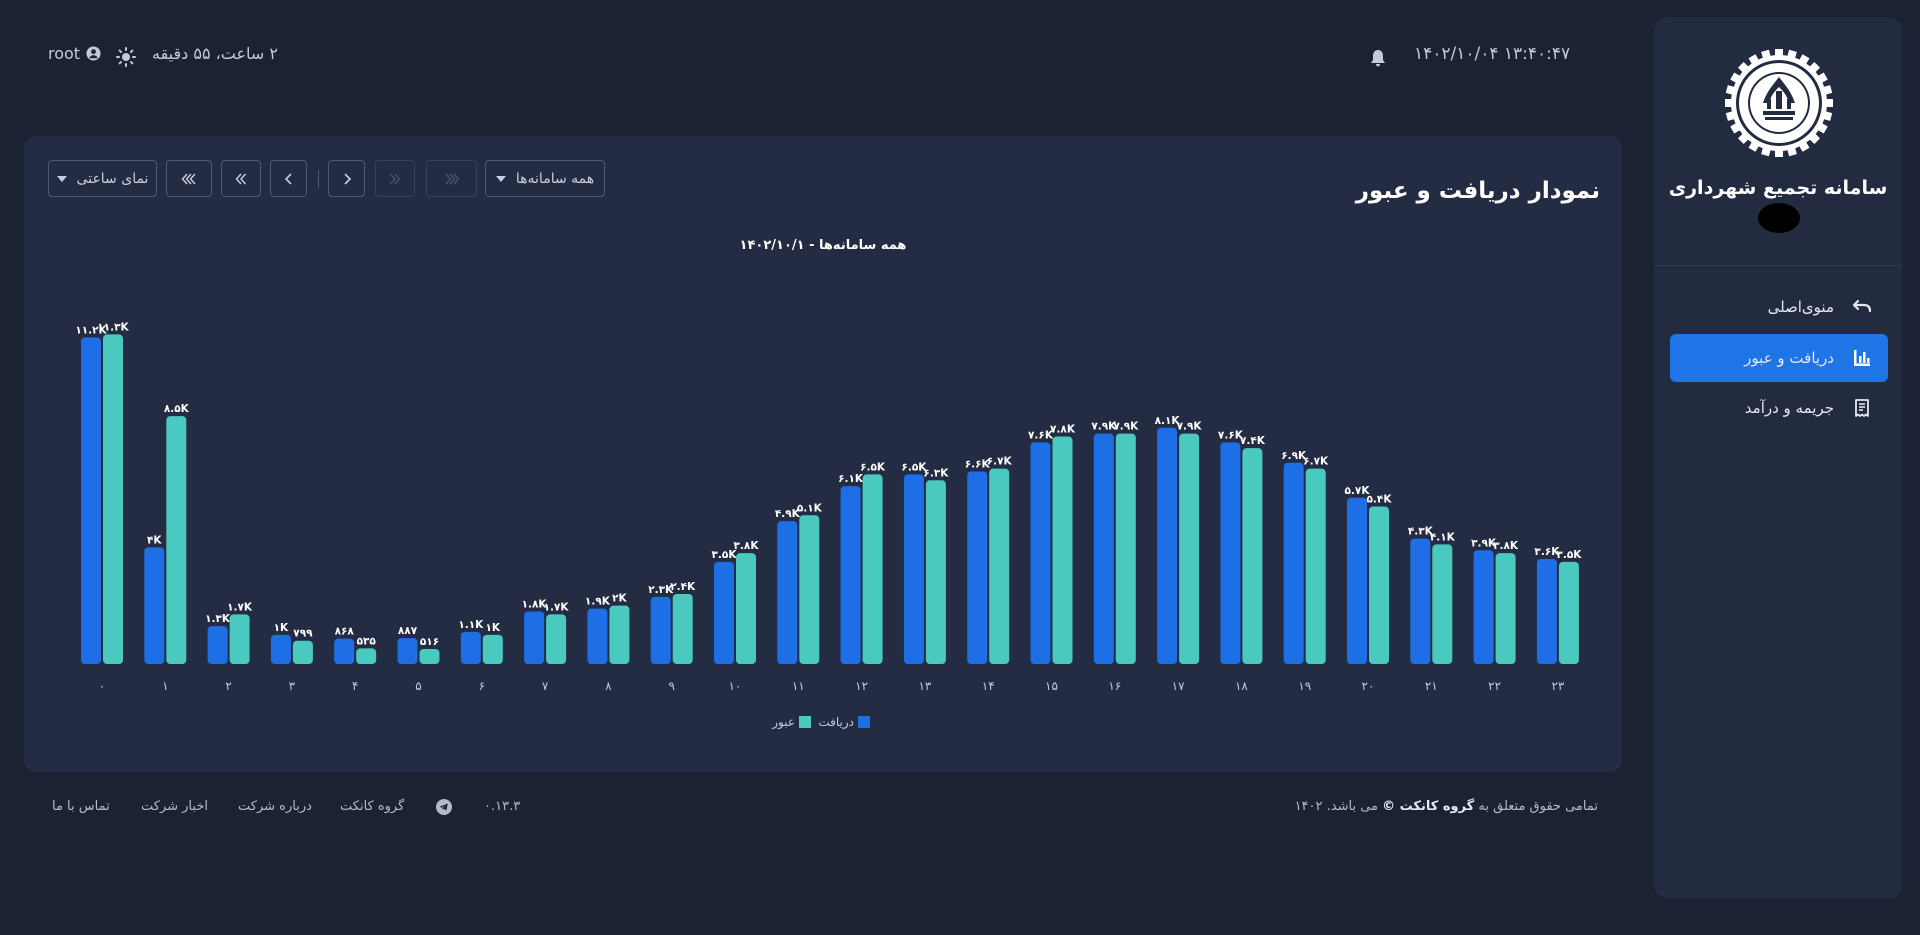  What do you see at coordinates (1779, 408) in the screenshot?
I see `sidebar-item-fines: جریمه و درآمد` at bounding box center [1779, 408].